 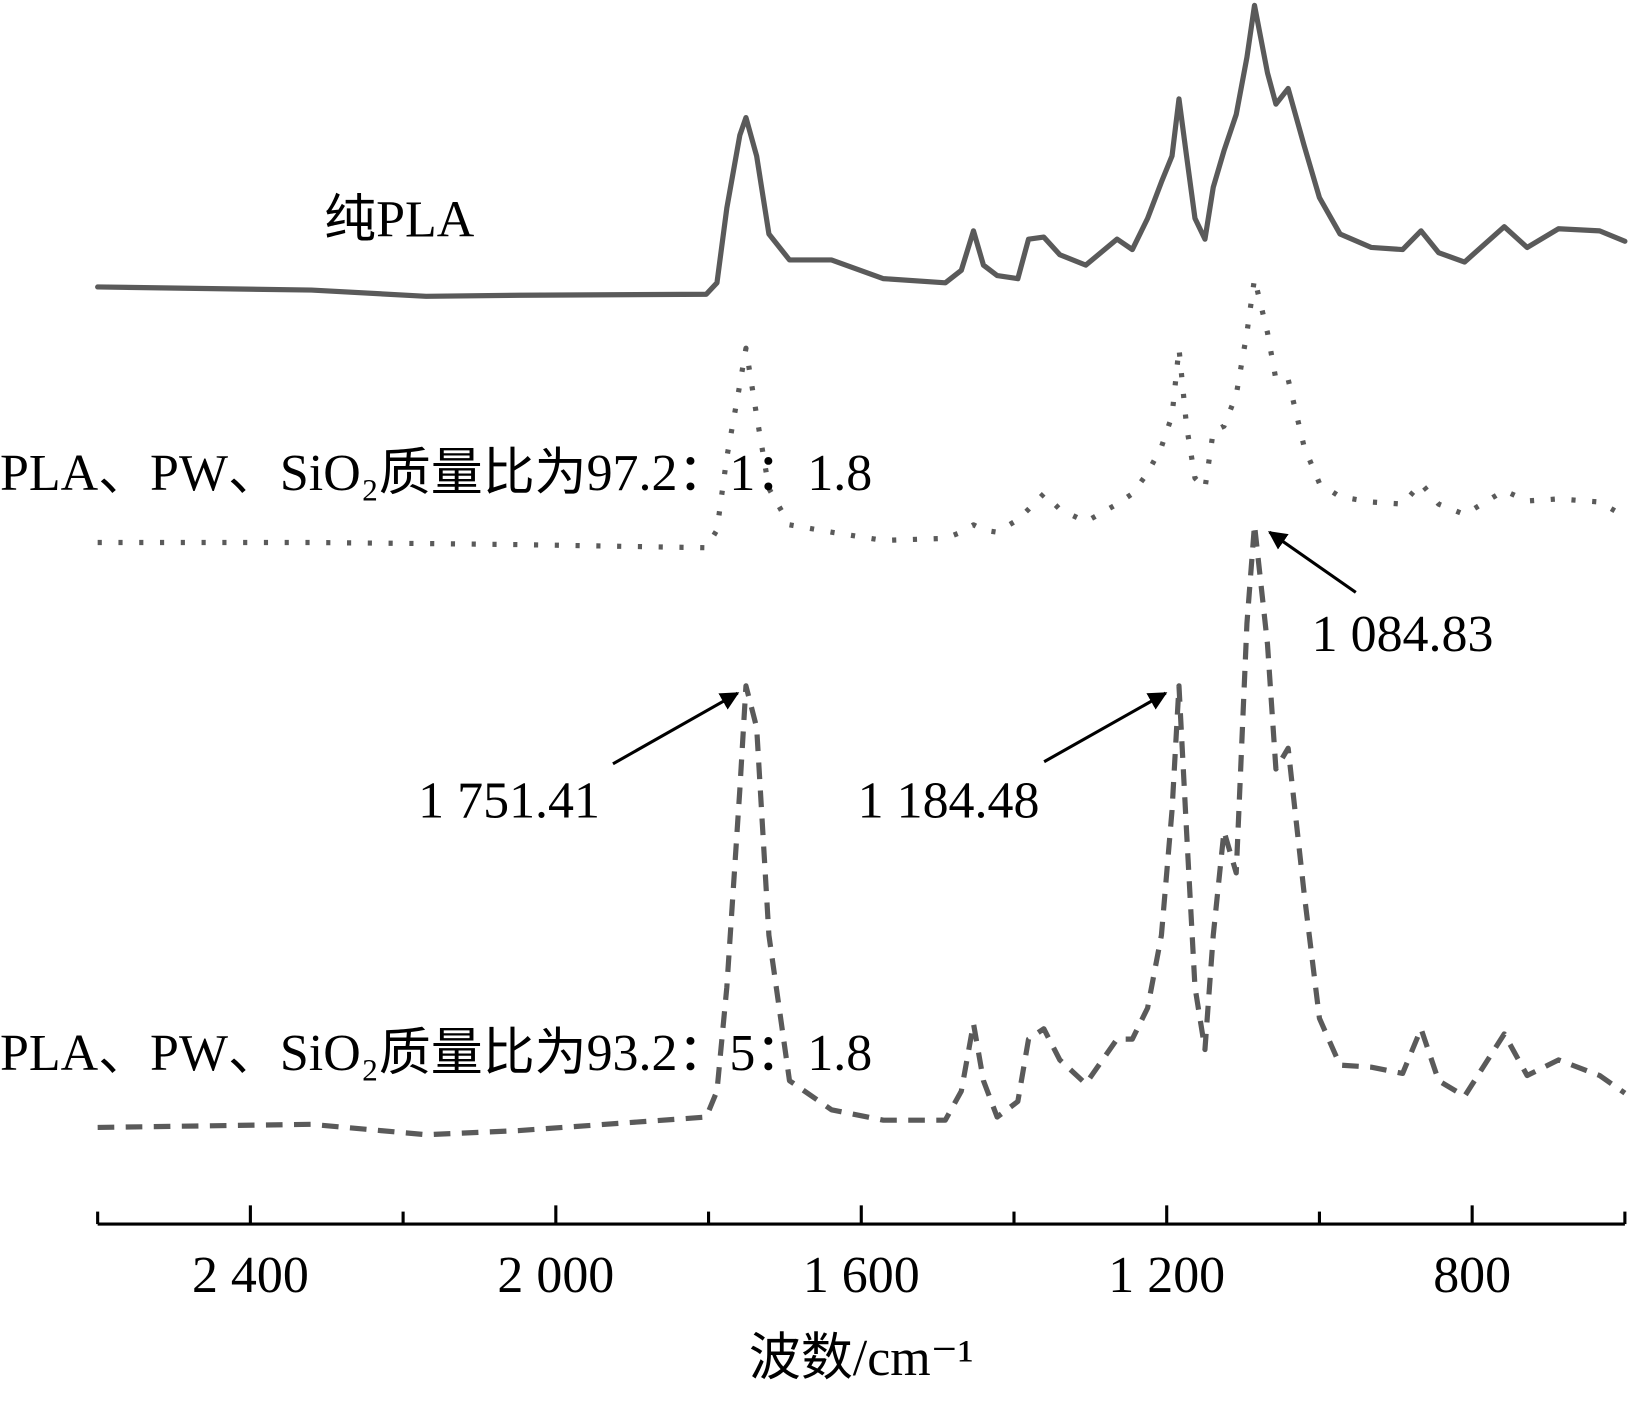 What do you see at coordinates (399, 220) in the screenshot?
I see `series-label: 纯PLA` at bounding box center [399, 220].